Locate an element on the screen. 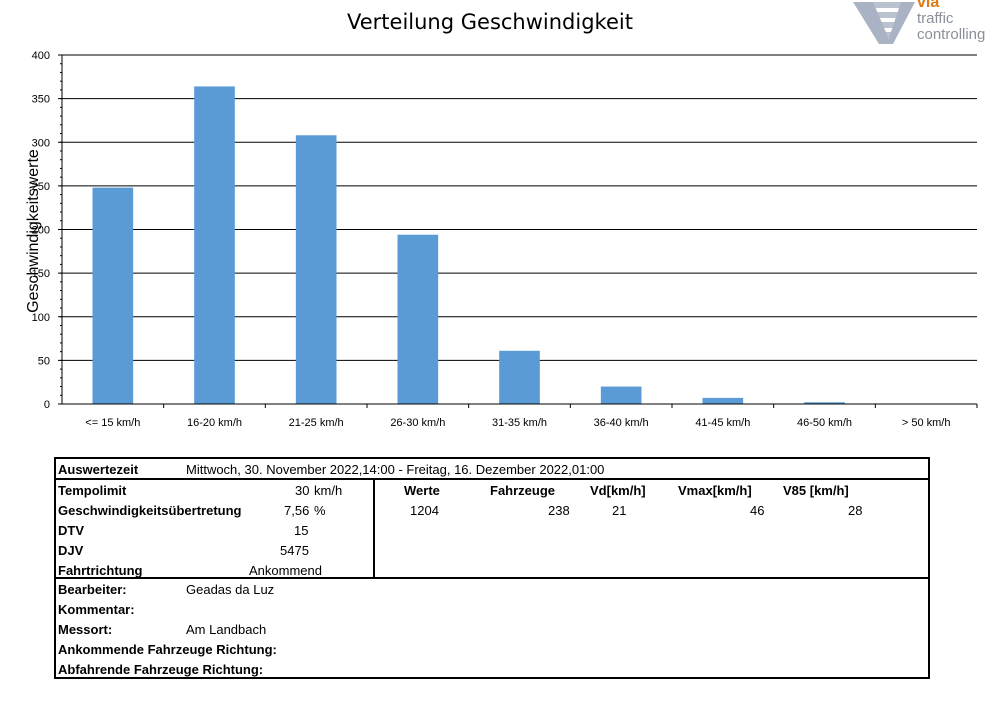  logo-line-via: via is located at coordinates (928, 5).